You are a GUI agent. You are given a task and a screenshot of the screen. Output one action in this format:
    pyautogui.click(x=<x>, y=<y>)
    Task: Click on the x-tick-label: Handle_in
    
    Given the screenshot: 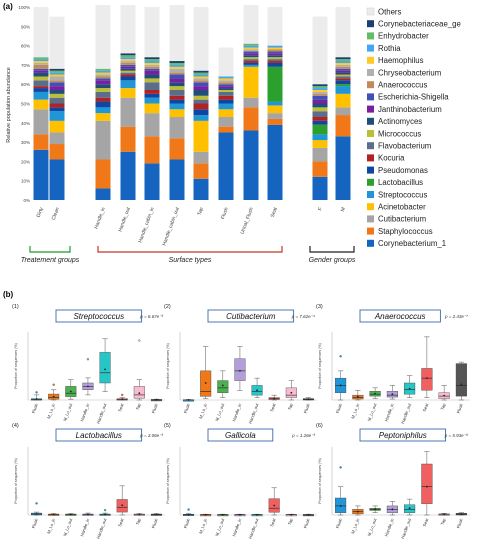 What is the action you would take?
    pyautogui.click(x=100, y=217)
    